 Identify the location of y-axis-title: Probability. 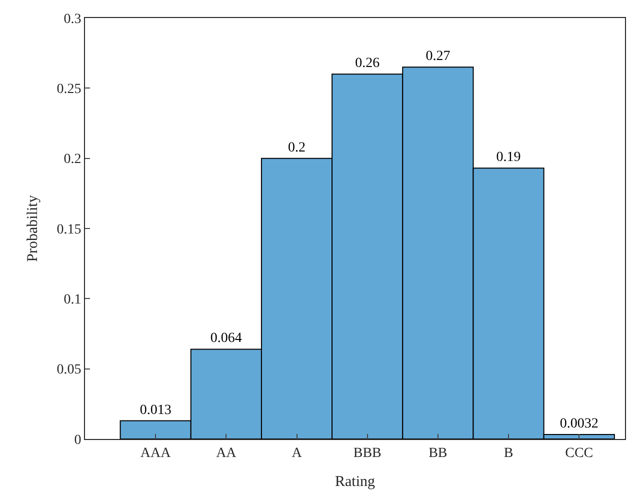
(32, 228).